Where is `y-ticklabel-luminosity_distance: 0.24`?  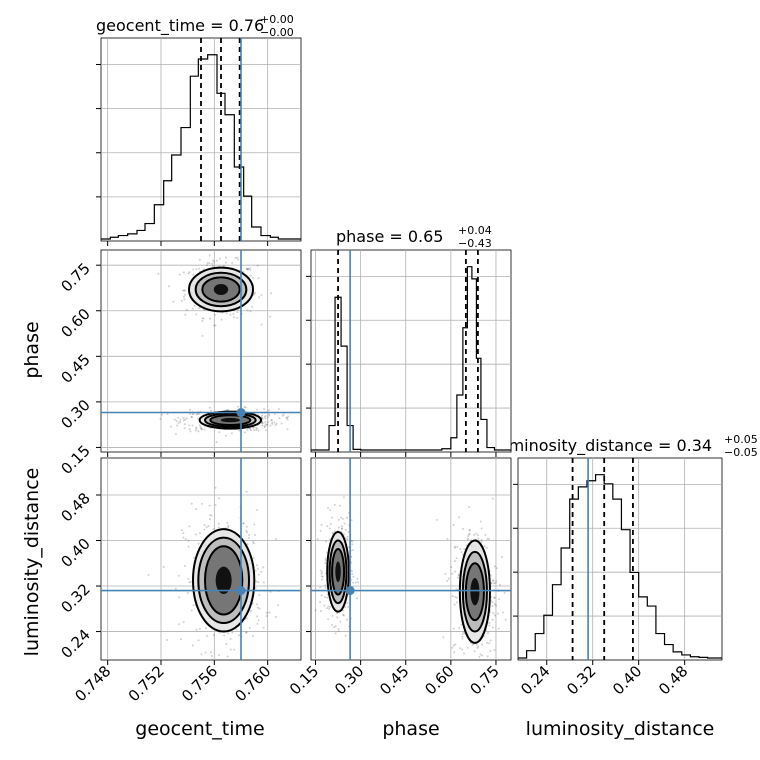 y-ticklabel-luminosity_distance: 0.24 is located at coordinates (75, 644).